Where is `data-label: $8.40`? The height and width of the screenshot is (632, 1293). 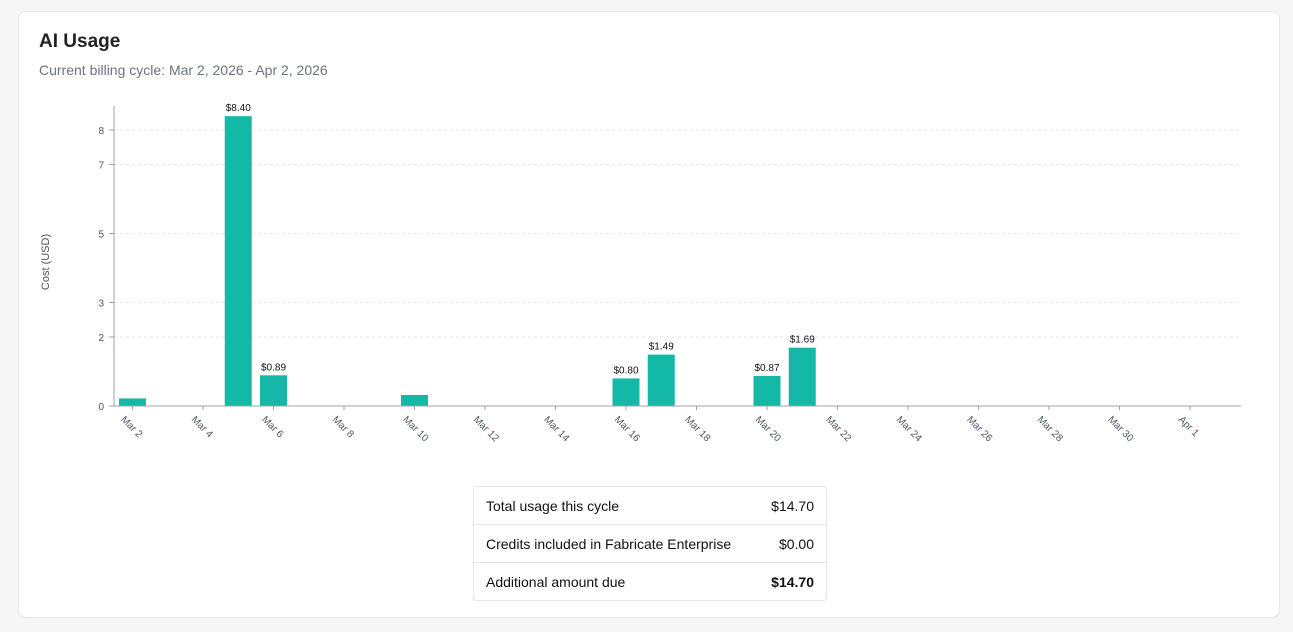
data-label: $8.40 is located at coordinates (238, 108).